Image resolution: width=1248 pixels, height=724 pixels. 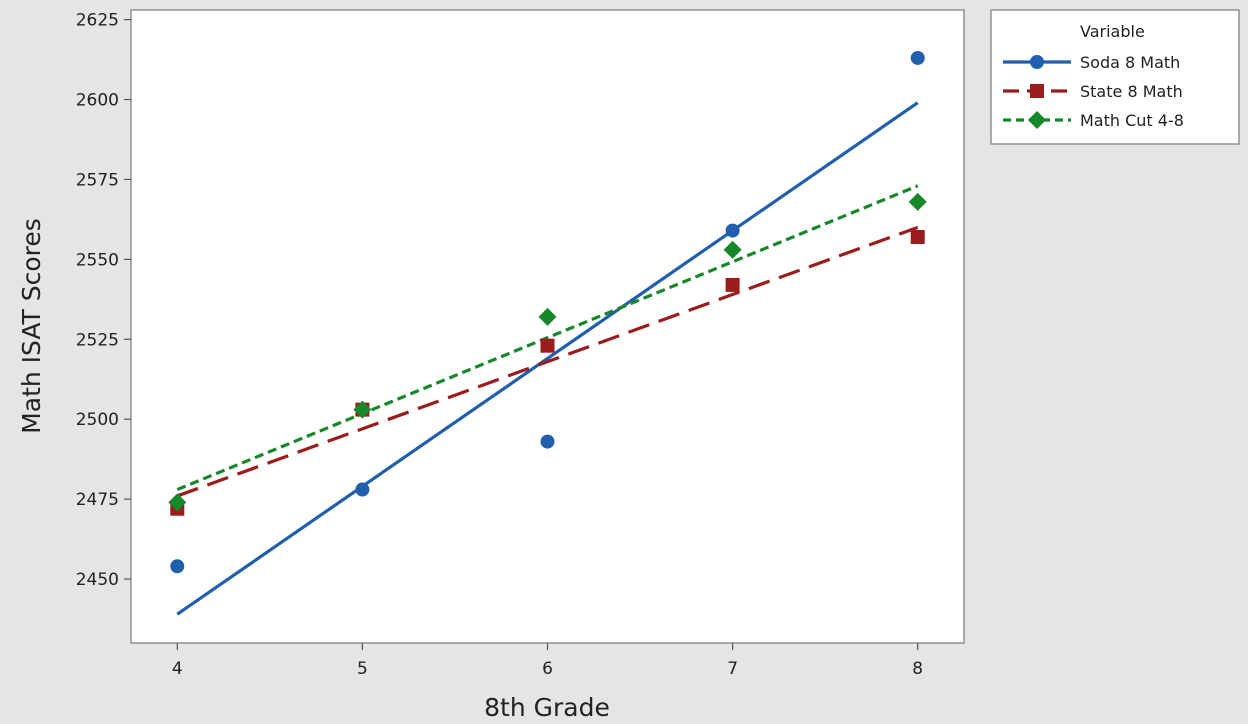 What do you see at coordinates (97, 420) in the screenshot?
I see `y-tick-label: 2500` at bounding box center [97, 420].